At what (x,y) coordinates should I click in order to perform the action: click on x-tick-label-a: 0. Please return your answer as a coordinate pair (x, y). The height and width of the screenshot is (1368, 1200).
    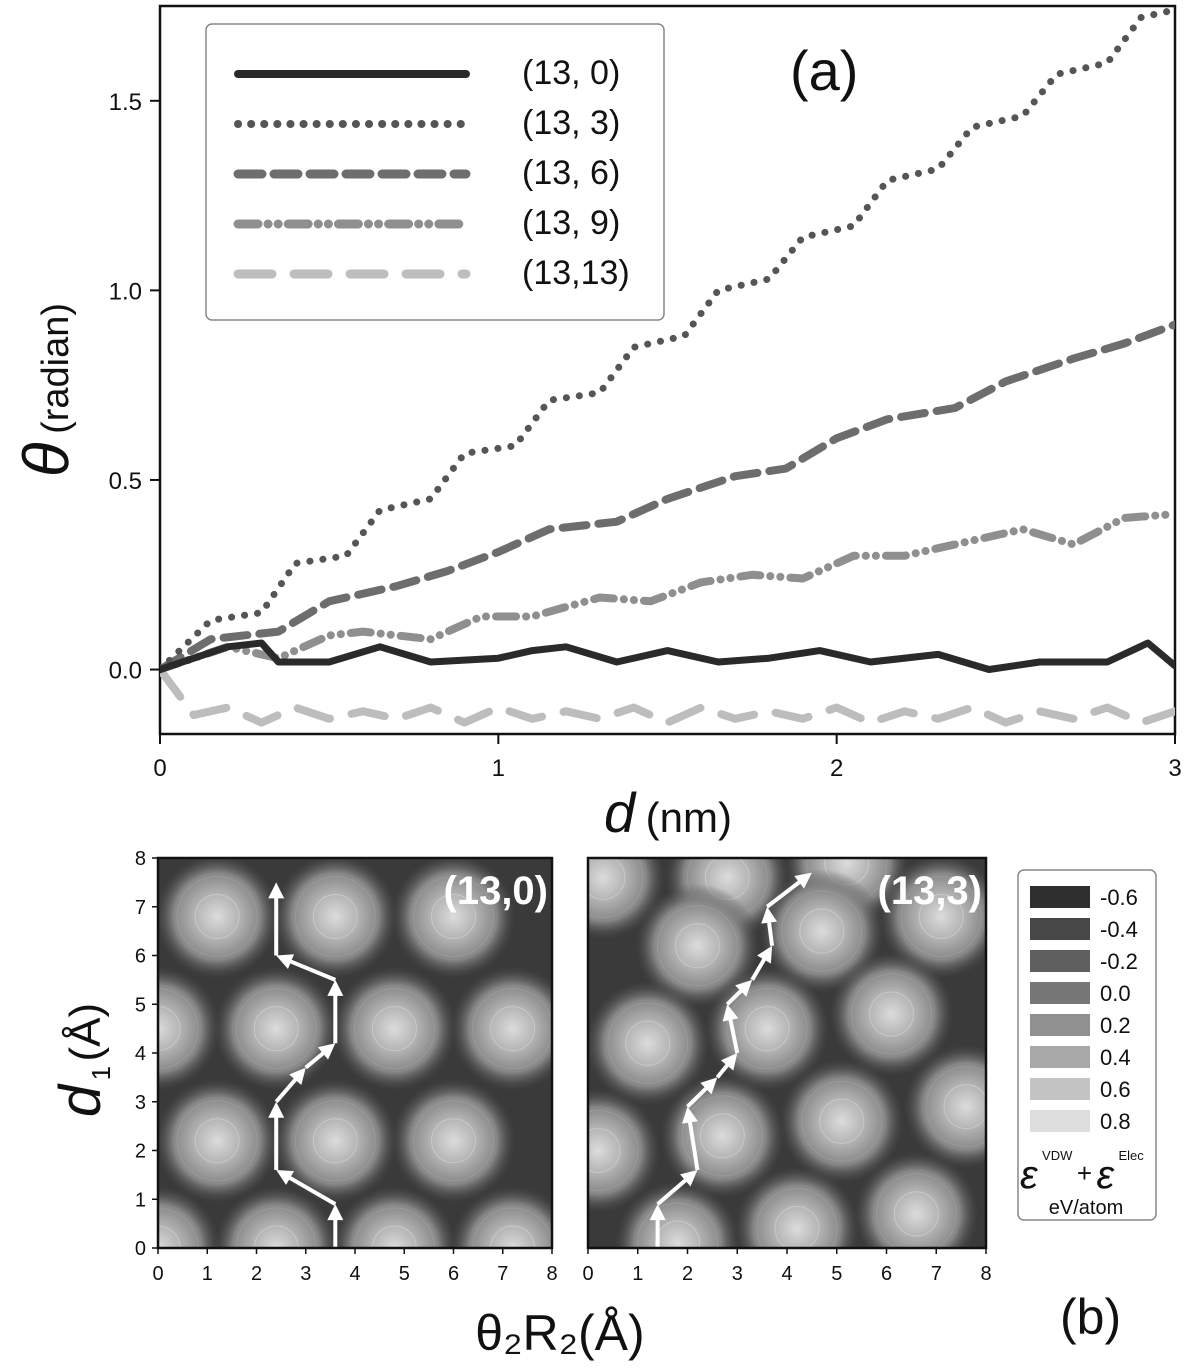
    Looking at the image, I should click on (159, 768).